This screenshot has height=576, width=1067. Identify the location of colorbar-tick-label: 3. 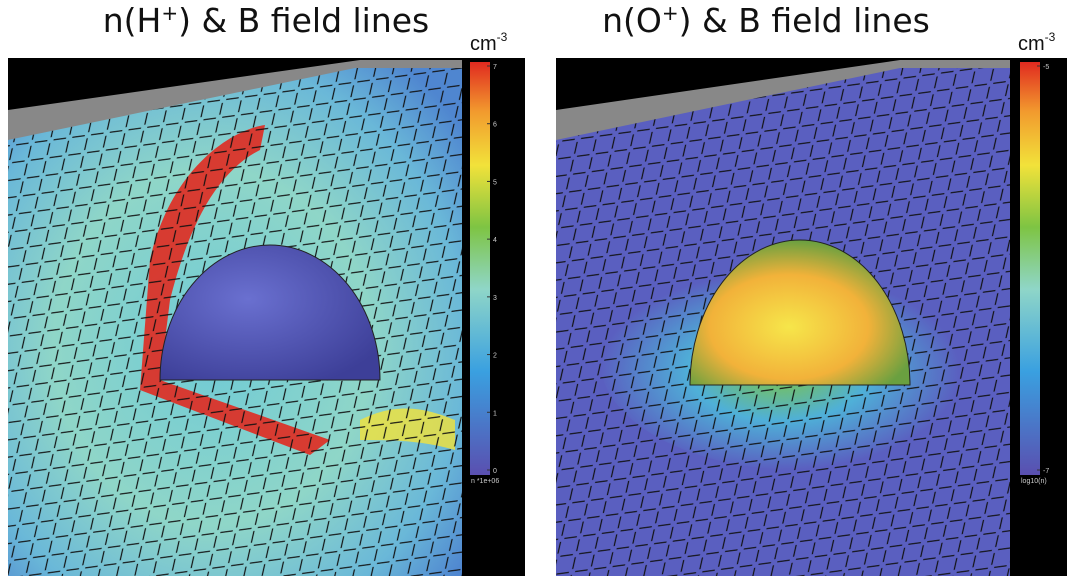
(495, 298).